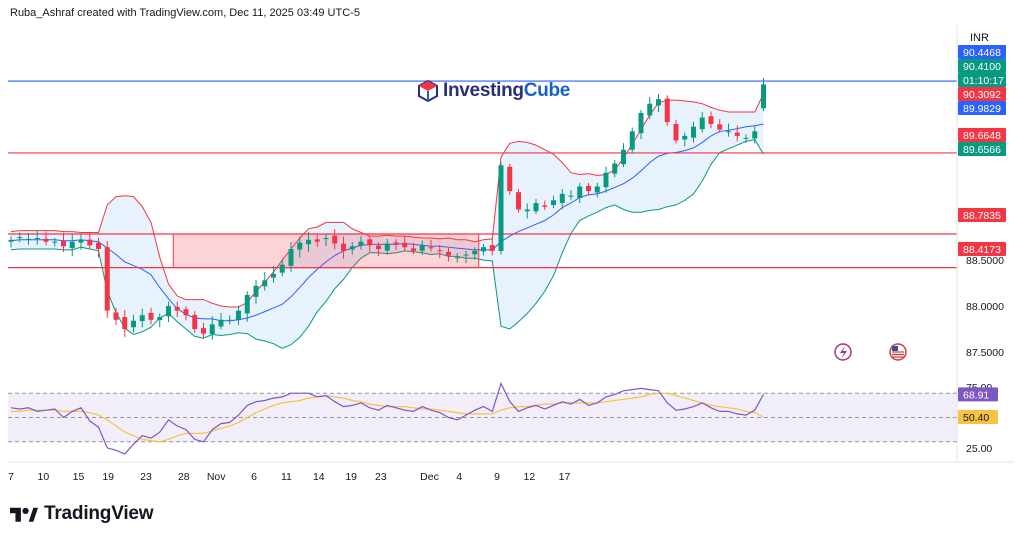  What do you see at coordinates (459, 477) in the screenshot?
I see `x-tick-label: 4` at bounding box center [459, 477].